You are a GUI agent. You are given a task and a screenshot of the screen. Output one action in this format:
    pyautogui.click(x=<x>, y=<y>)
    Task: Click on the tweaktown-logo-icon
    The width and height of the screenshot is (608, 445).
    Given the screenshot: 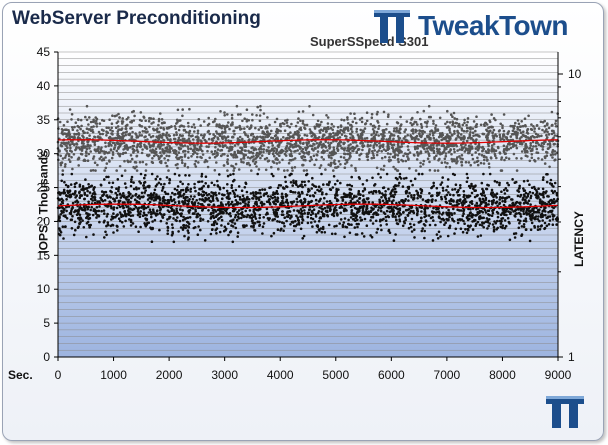 What is the action you would take?
    pyautogui.click(x=392, y=26)
    